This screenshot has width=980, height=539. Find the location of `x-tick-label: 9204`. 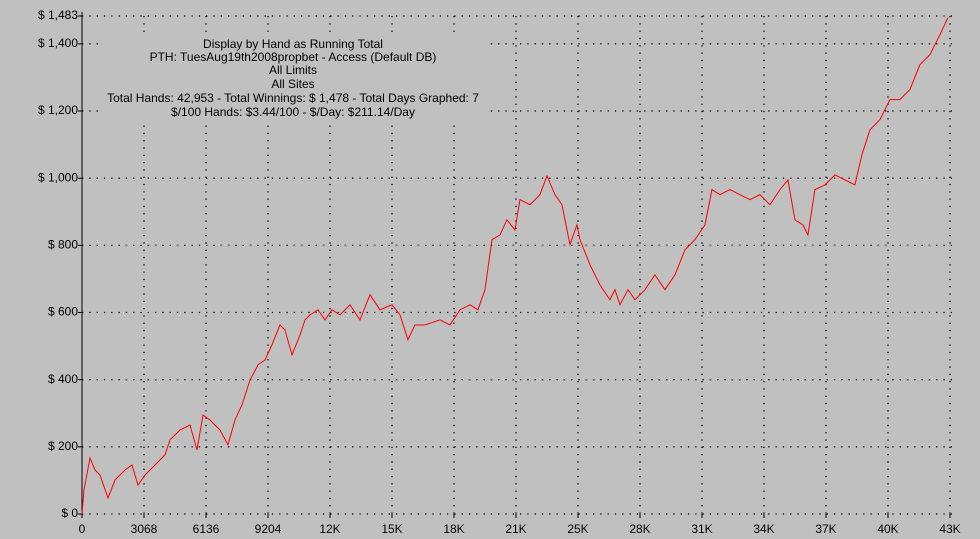

x-tick-label: 9204 is located at coordinates (268, 529).